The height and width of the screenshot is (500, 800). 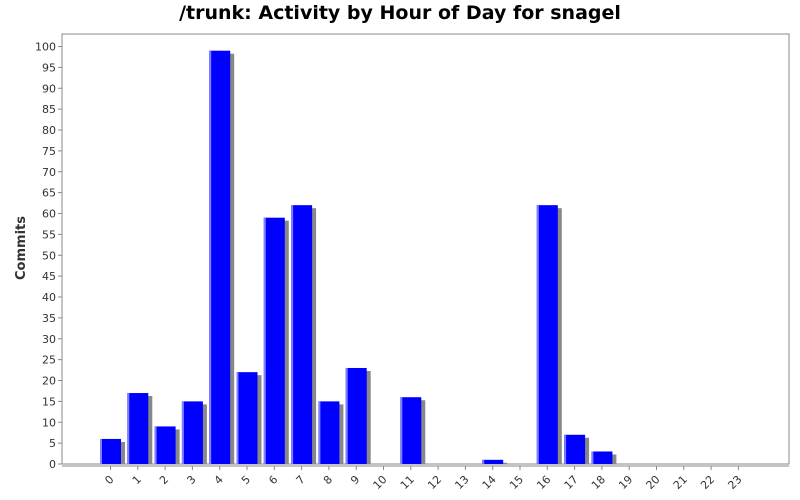 I want to click on x-tick-label: 12, so click(x=434, y=482).